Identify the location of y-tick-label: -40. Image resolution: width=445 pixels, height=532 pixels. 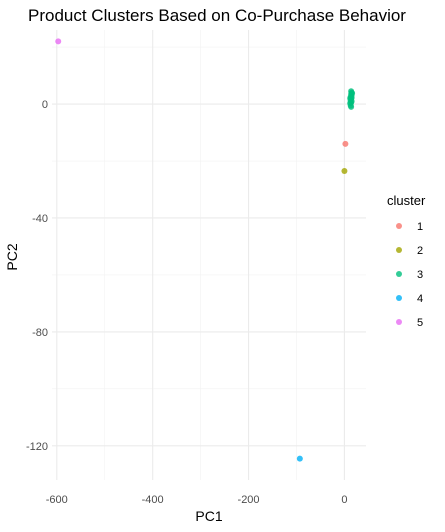
(40, 219).